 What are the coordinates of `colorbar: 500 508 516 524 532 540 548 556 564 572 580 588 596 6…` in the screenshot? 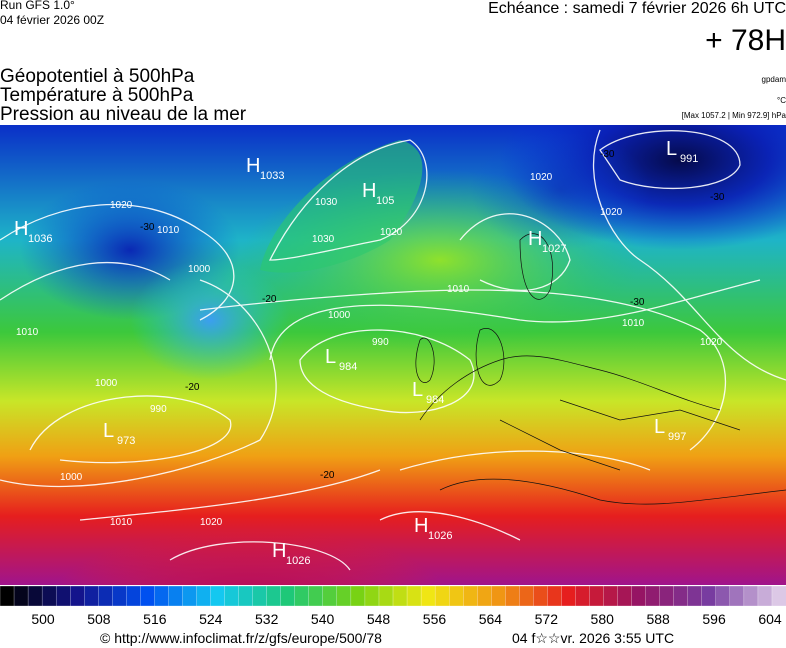 It's located at (393, 606).